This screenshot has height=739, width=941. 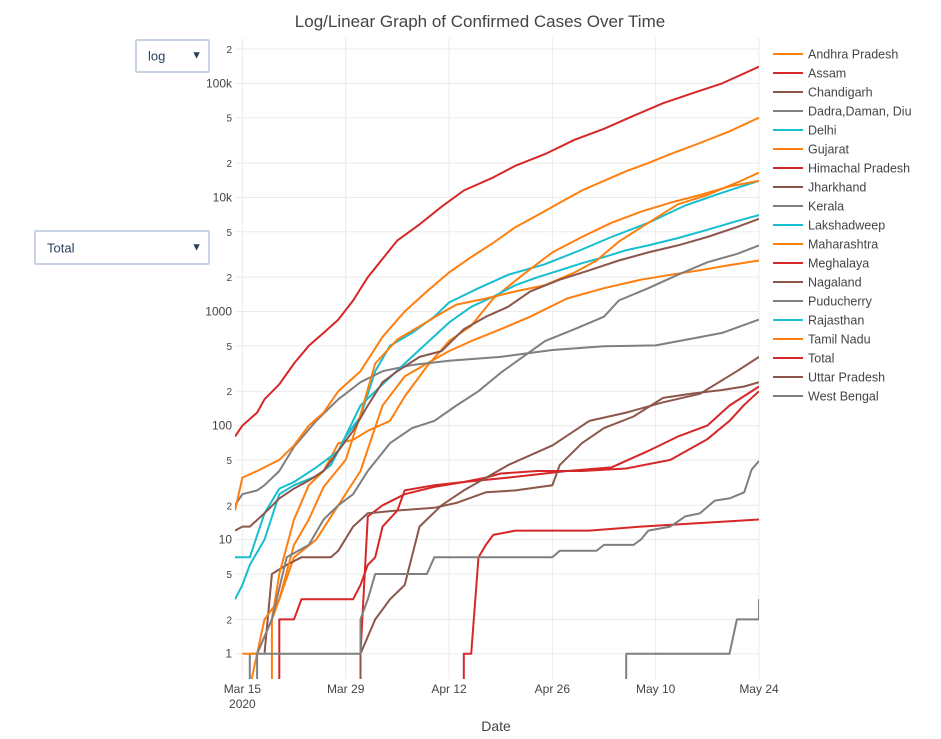 What do you see at coordinates (243, 689) in the screenshot?
I see `x-tick-label: Mar 15` at bounding box center [243, 689].